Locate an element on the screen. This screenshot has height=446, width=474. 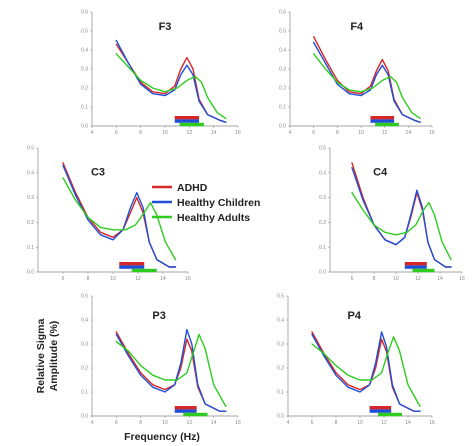
legend-item-healthy-adults: Healthy Adults is located at coordinates (201, 218).